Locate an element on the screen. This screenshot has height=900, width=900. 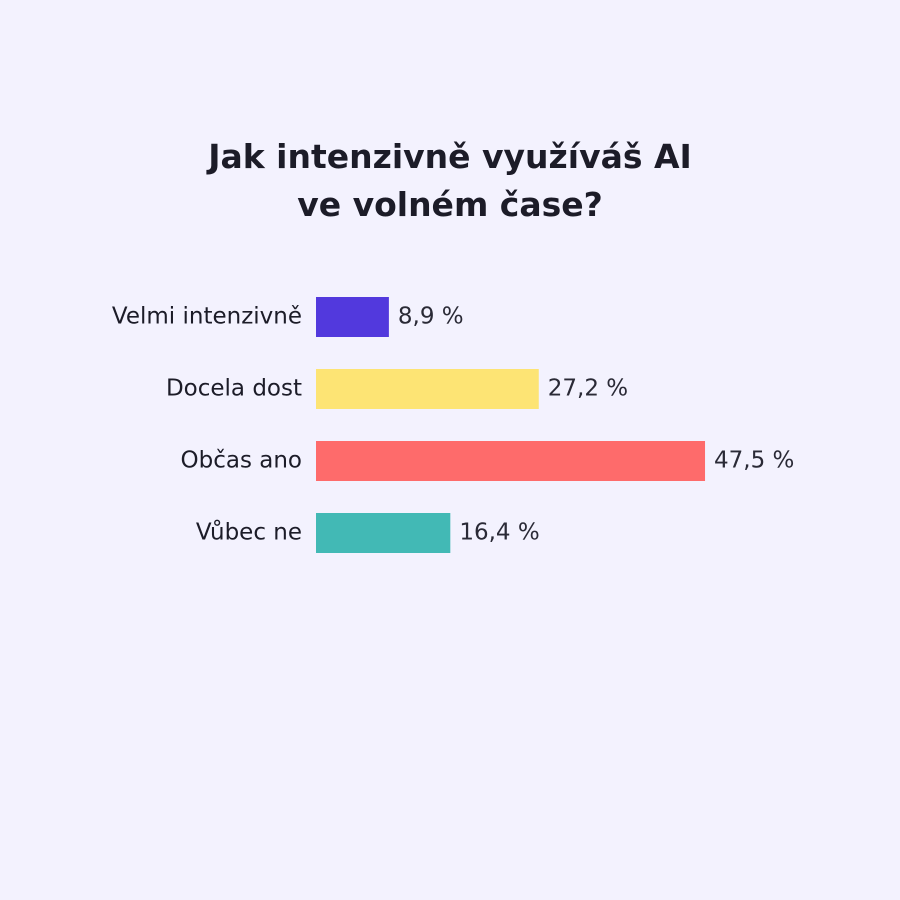
category-label: Vůbec ne is located at coordinates (249, 532).